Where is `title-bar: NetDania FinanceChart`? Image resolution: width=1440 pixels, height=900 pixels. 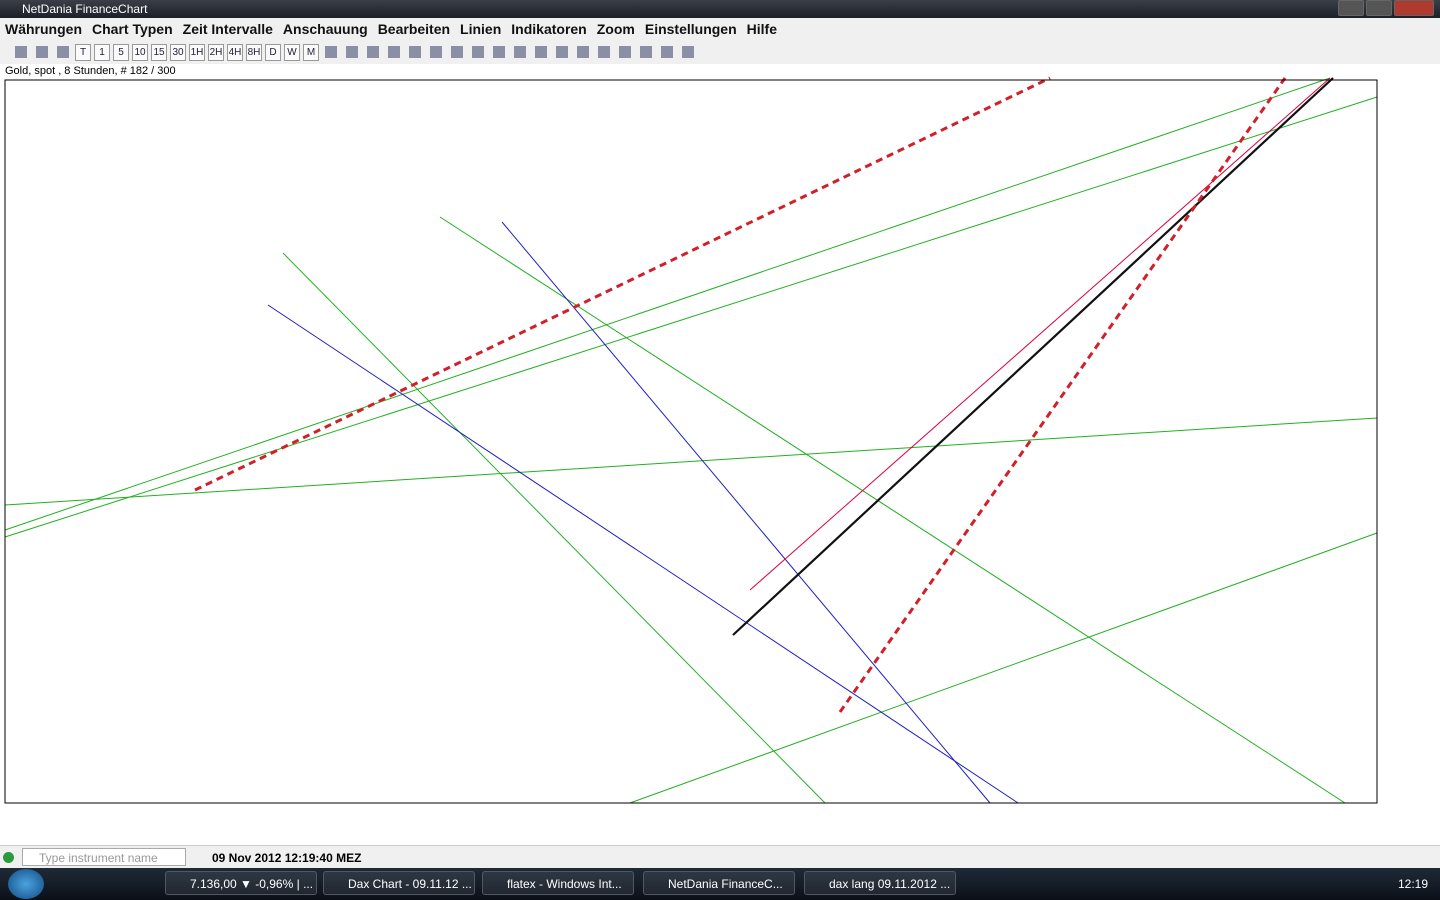 title-bar: NetDania FinanceChart is located at coordinates (720, 9).